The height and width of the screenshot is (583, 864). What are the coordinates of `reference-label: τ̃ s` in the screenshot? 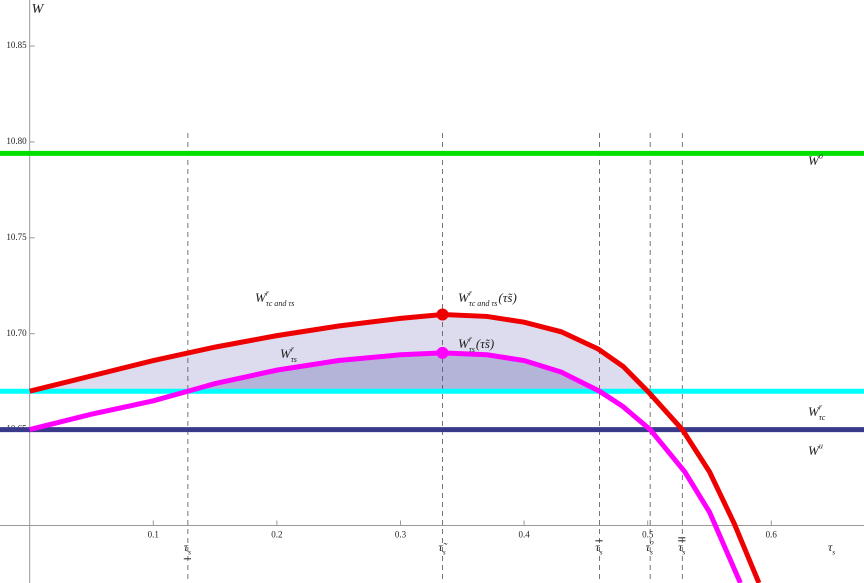 It's located at (442, 548).